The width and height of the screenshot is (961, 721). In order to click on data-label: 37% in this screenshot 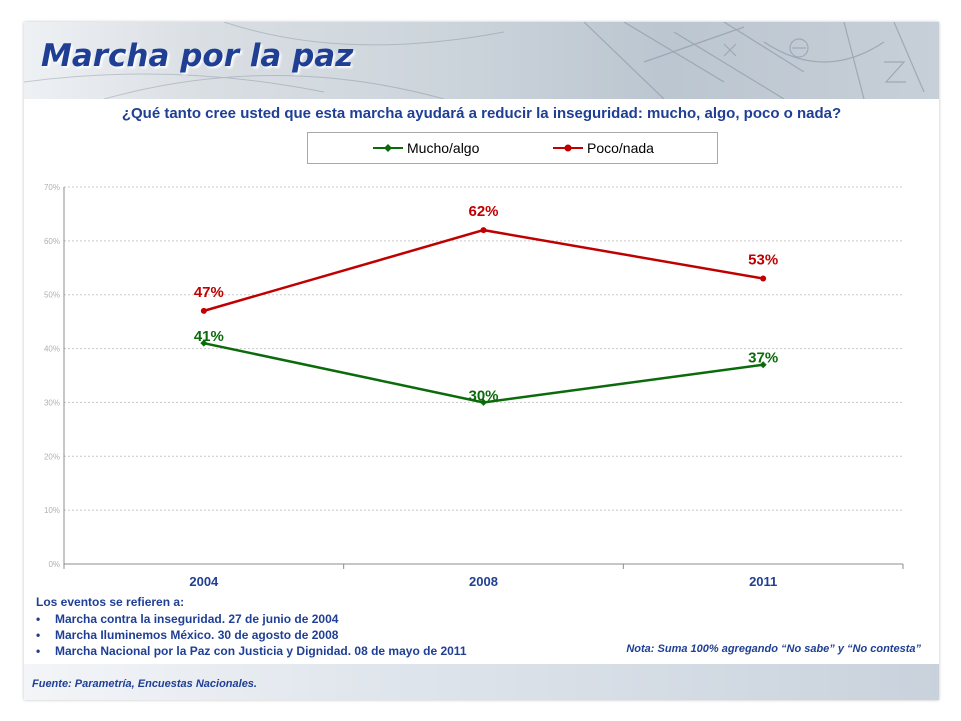, I will do `click(763, 358)`.